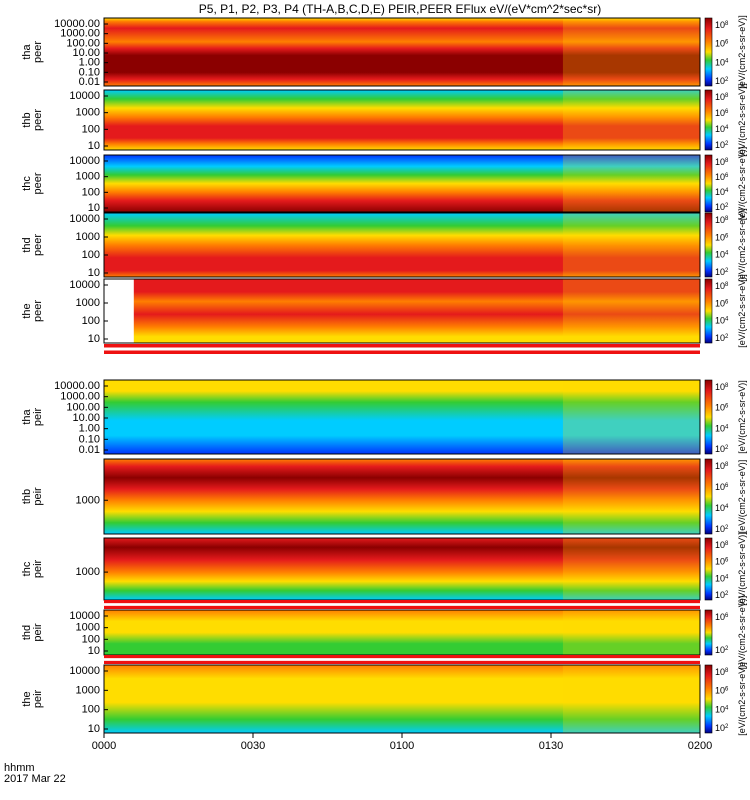 Image resolution: width=750 pixels, height=800 pixels. I want to click on y-tick-label: 100.00, so click(83, 43).